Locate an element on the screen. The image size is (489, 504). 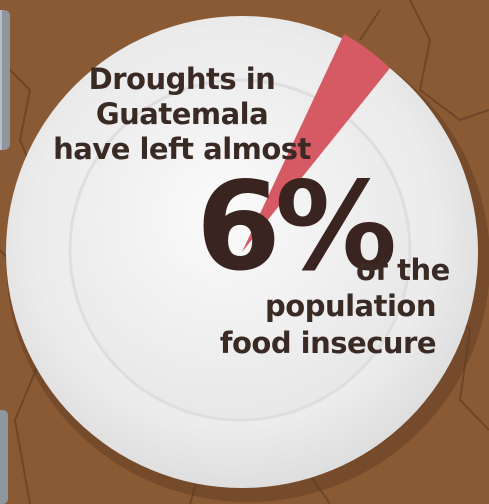
fork-handle-lower is located at coordinates (4, 457).